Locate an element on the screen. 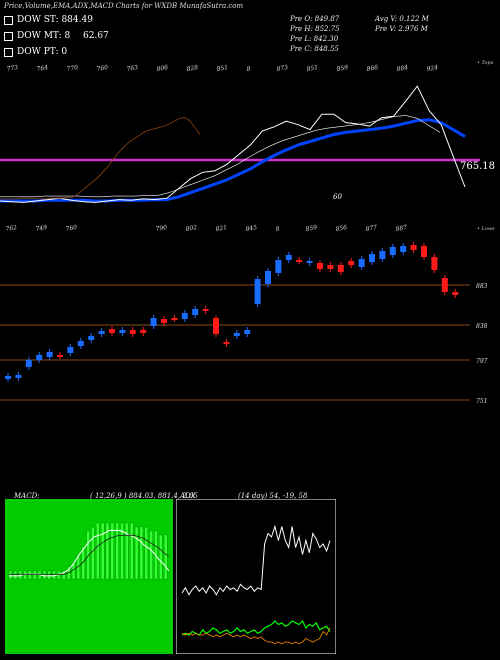  macd-panel is located at coordinates (89, 576).